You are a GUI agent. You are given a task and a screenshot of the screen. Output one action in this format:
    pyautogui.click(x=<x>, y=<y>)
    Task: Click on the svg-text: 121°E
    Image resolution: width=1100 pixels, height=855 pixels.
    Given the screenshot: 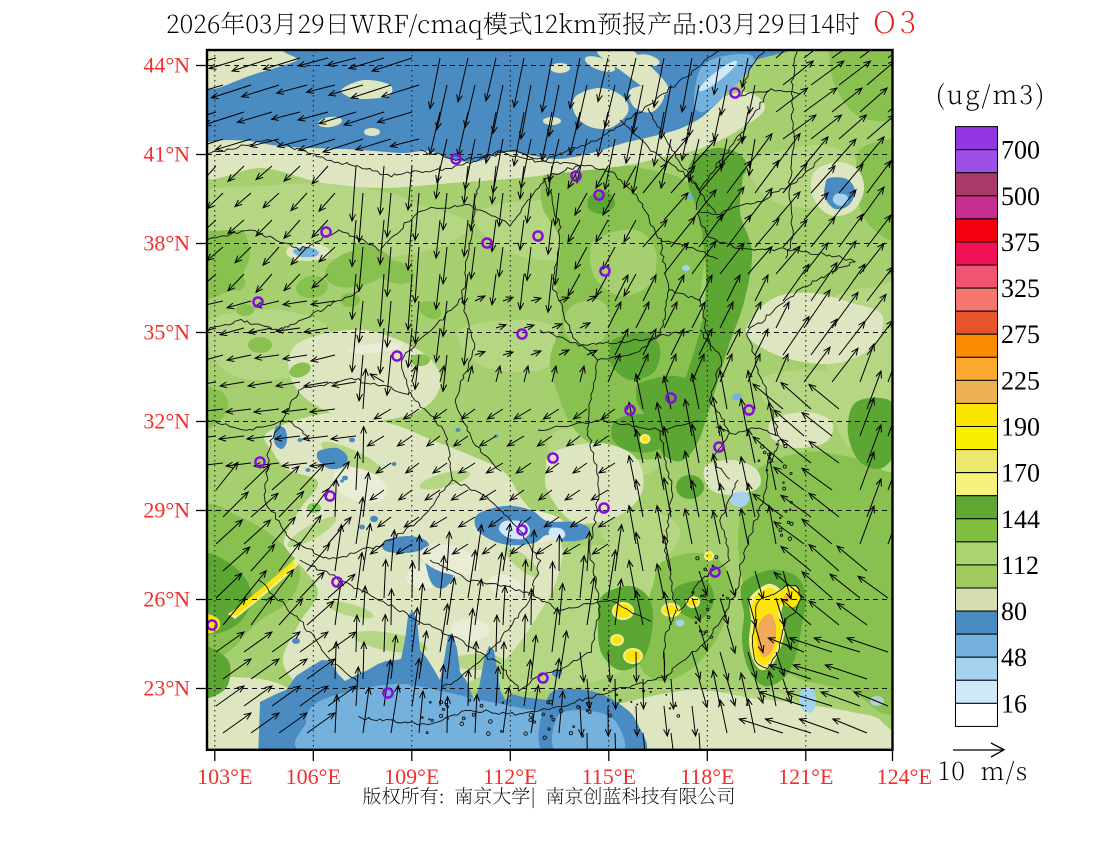 What is the action you would take?
    pyautogui.click(x=805, y=776)
    